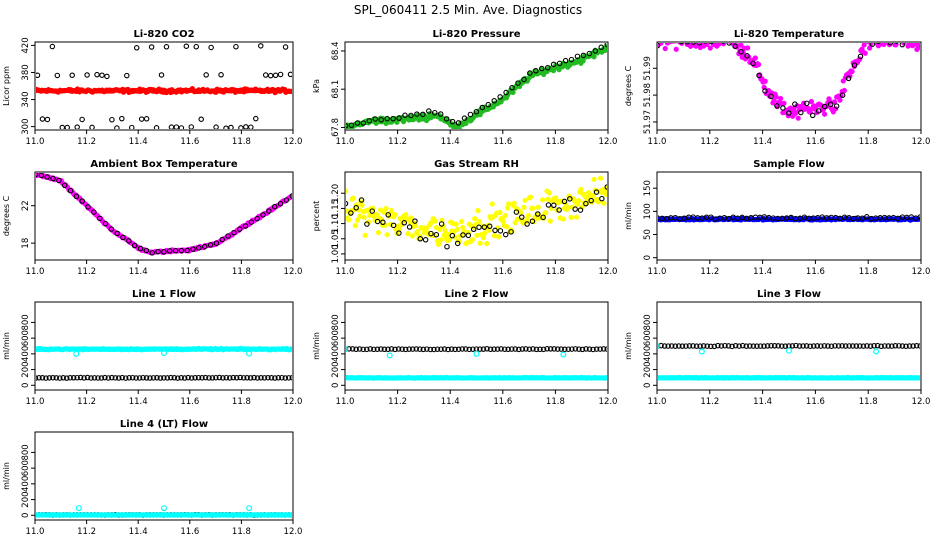 The width and height of the screenshot is (936, 540). I want to click on page-title: SPL_060411 2.5 Min. Ave. Diagnostics, so click(468, 10).